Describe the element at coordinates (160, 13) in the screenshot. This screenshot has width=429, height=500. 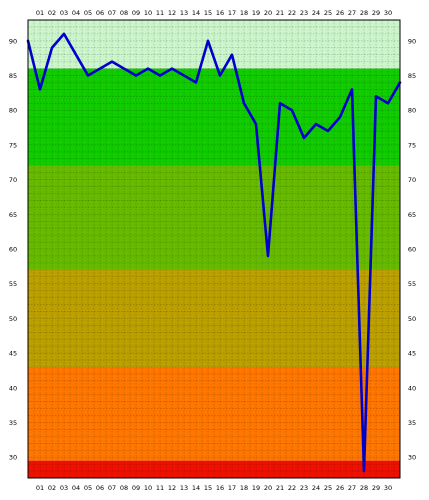
I see `x-tick-label-top: 11` at that location.